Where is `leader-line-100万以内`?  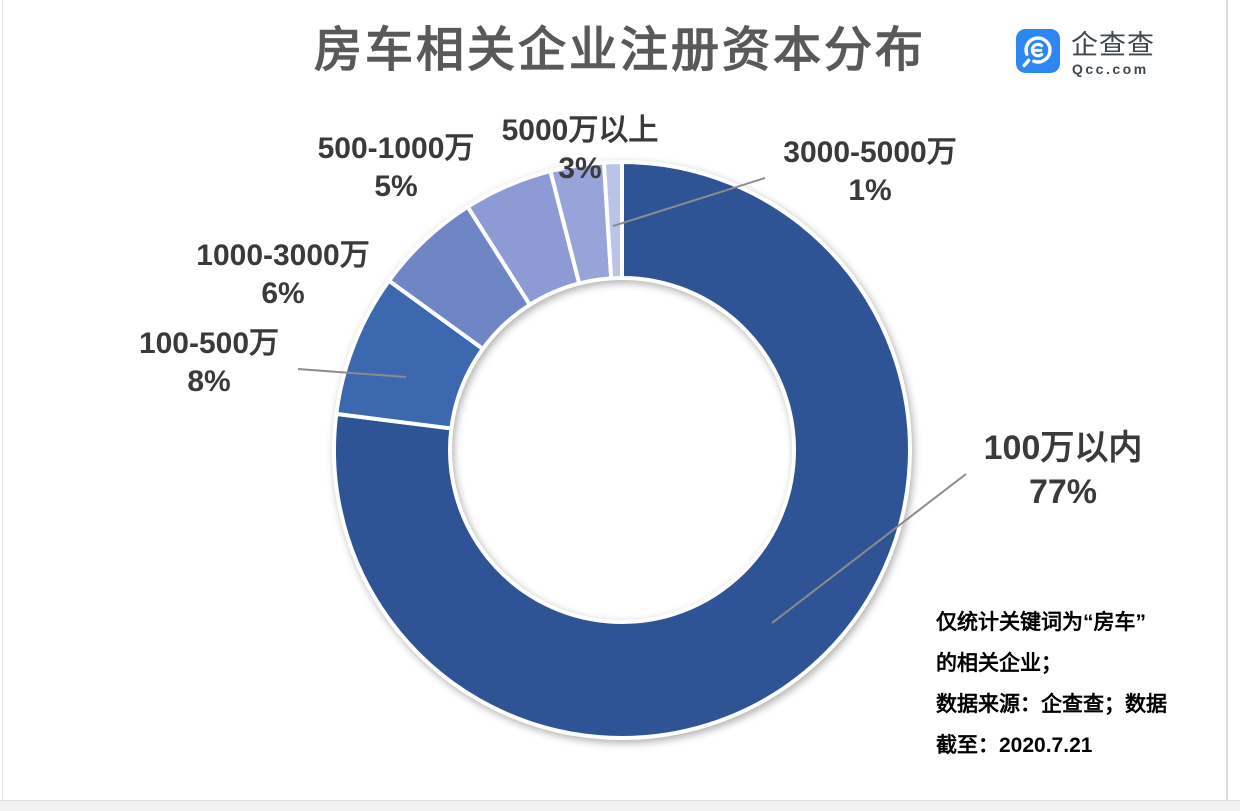
leader-line-100万以内 is located at coordinates (869, 548).